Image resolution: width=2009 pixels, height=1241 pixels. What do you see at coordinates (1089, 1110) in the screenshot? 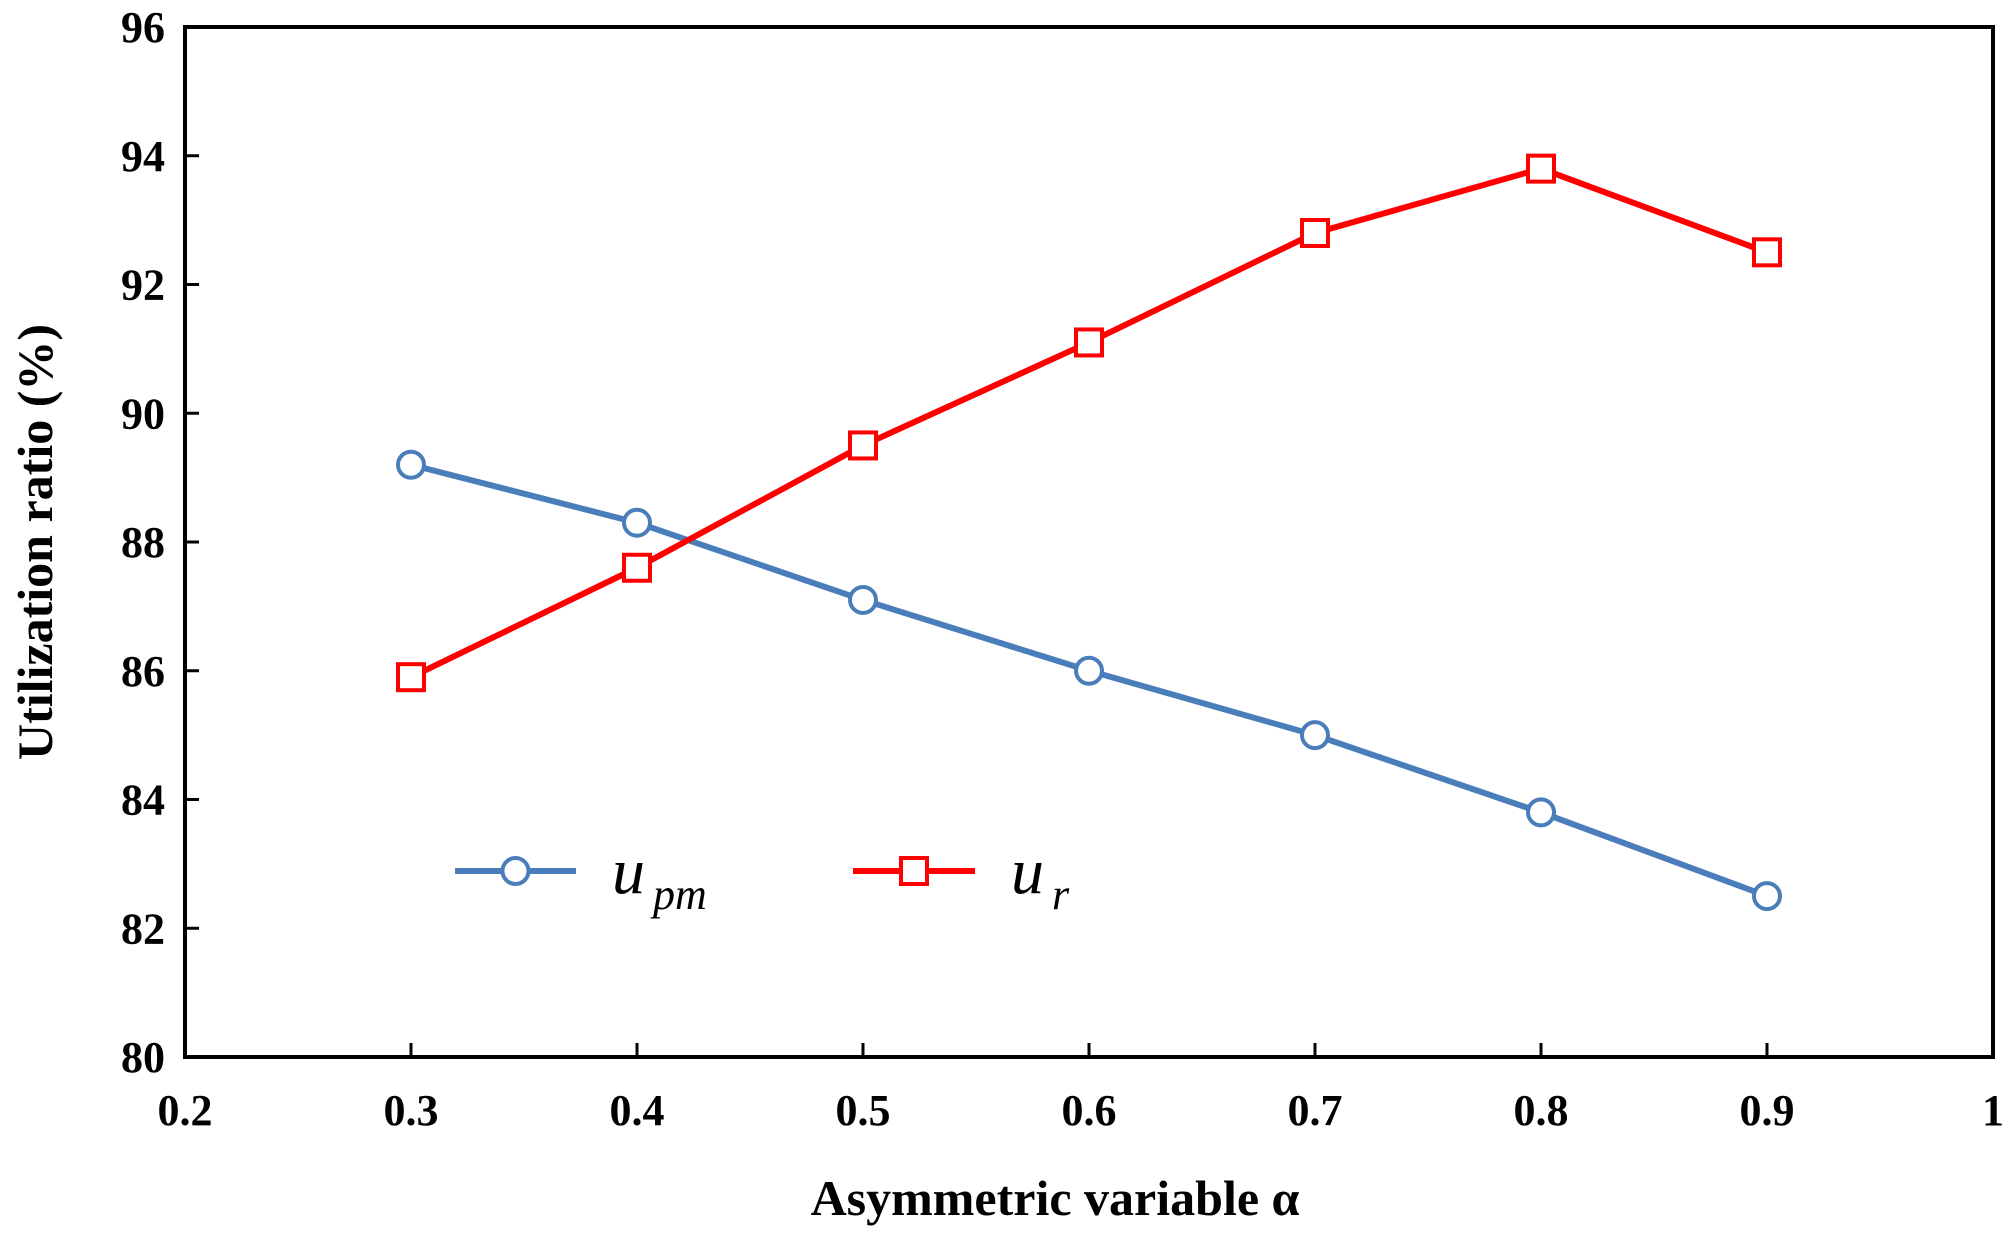
I see `x-tick-label: 0.6` at bounding box center [1089, 1110].